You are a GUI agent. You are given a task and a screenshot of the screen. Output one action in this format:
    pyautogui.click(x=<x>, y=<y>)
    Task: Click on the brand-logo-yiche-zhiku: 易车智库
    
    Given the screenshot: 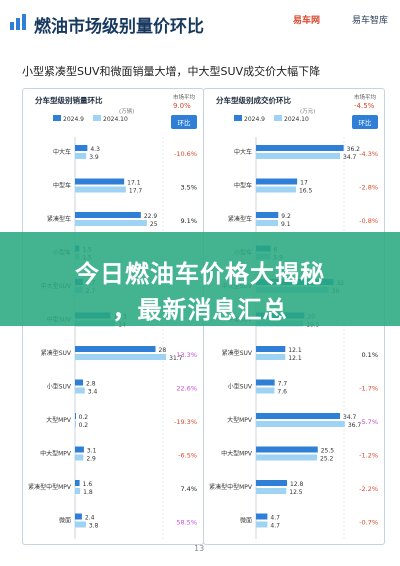 What is the action you would take?
    pyautogui.click(x=369, y=21)
    